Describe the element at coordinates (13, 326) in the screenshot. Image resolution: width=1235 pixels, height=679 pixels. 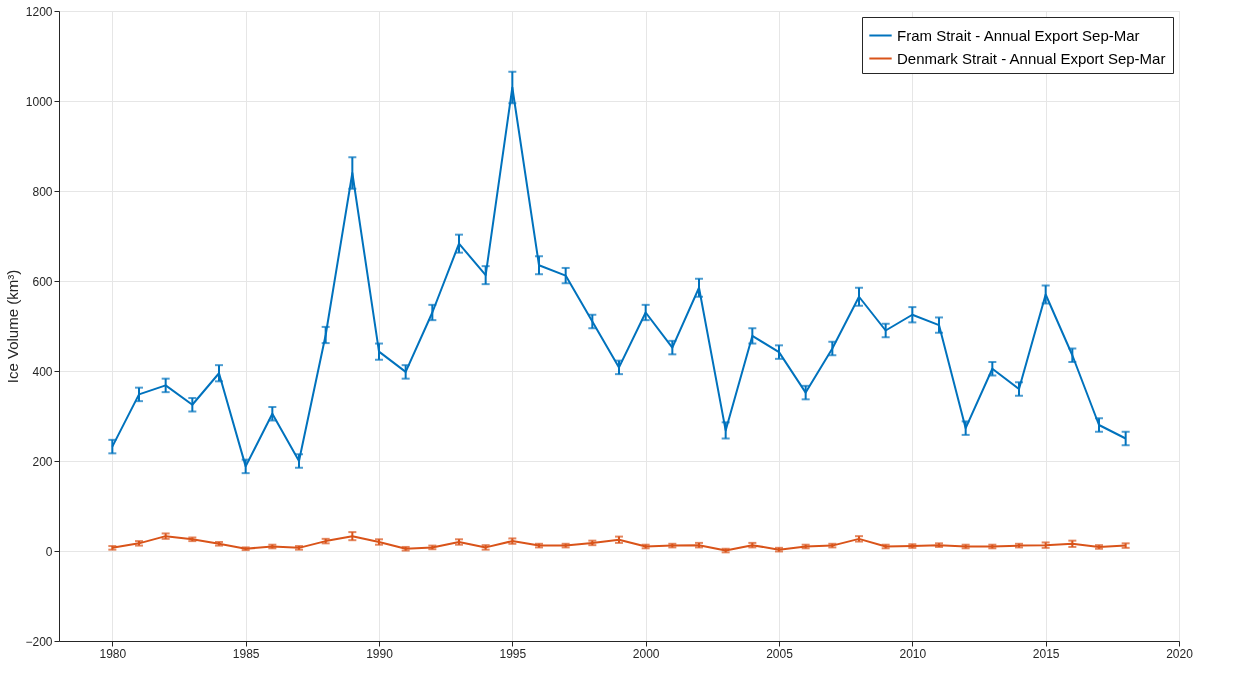
I see `y-axis-title: Ice Volume (km³)` at that location.